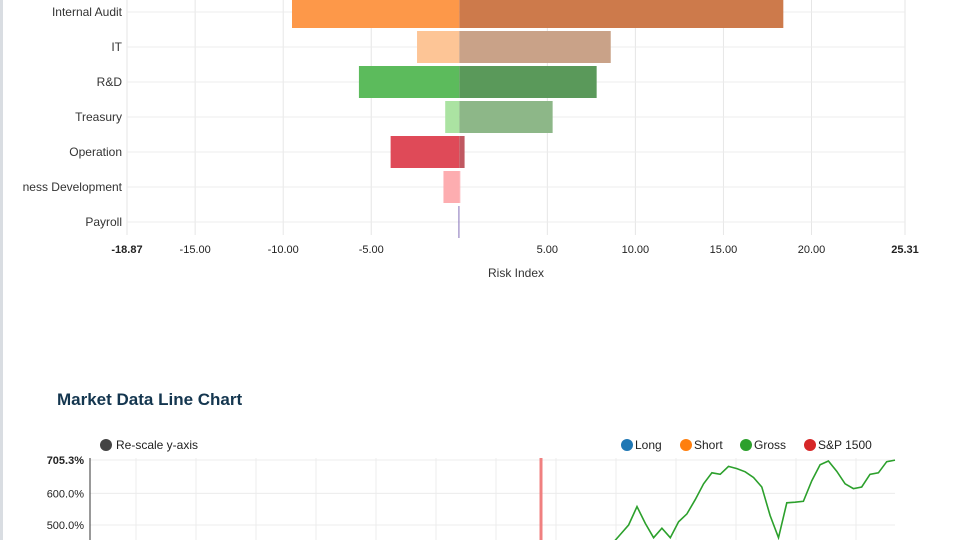 Image resolution: width=960 pixels, height=540 pixels. I want to click on window-left-border, so click(1, 270).